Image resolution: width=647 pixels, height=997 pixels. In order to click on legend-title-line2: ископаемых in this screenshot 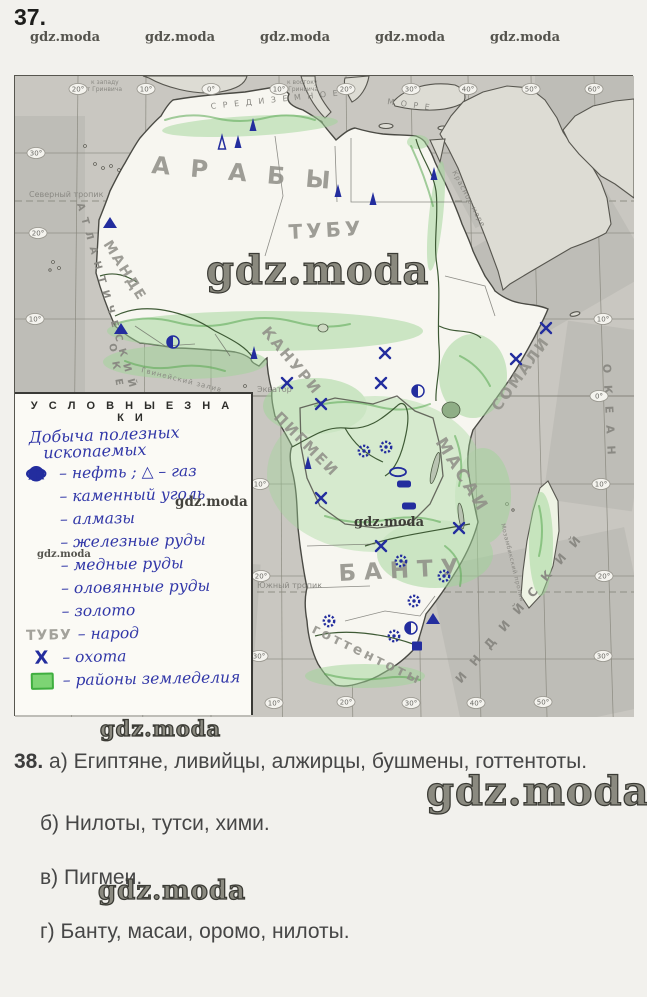, I will do `click(94, 451)`.